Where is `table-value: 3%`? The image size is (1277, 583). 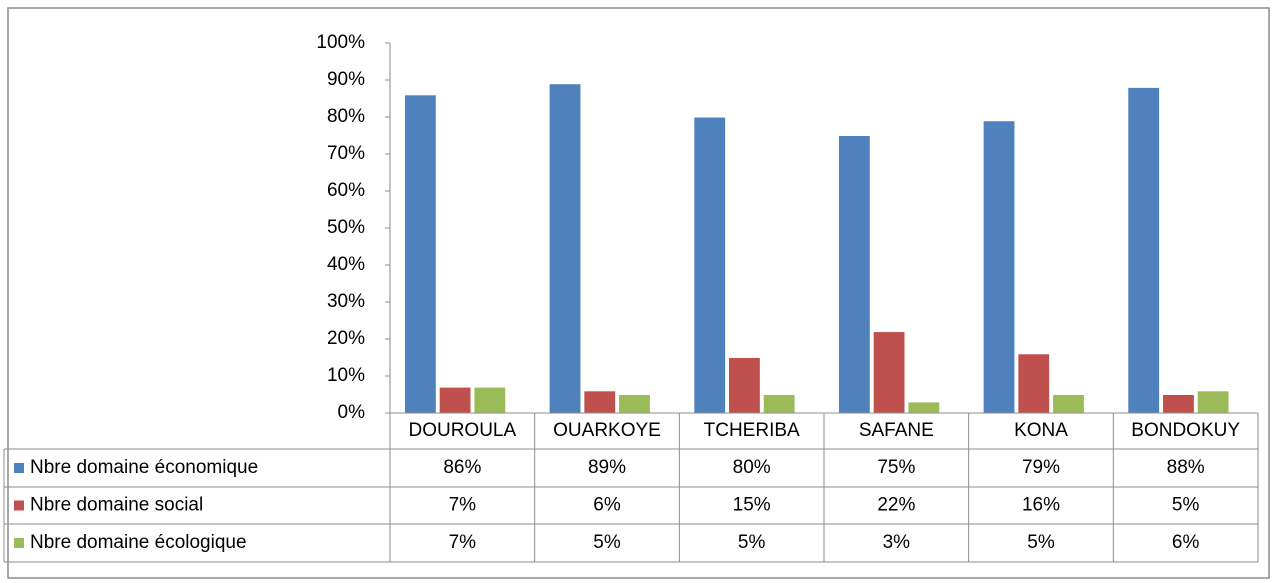
table-value: 3% is located at coordinates (897, 542).